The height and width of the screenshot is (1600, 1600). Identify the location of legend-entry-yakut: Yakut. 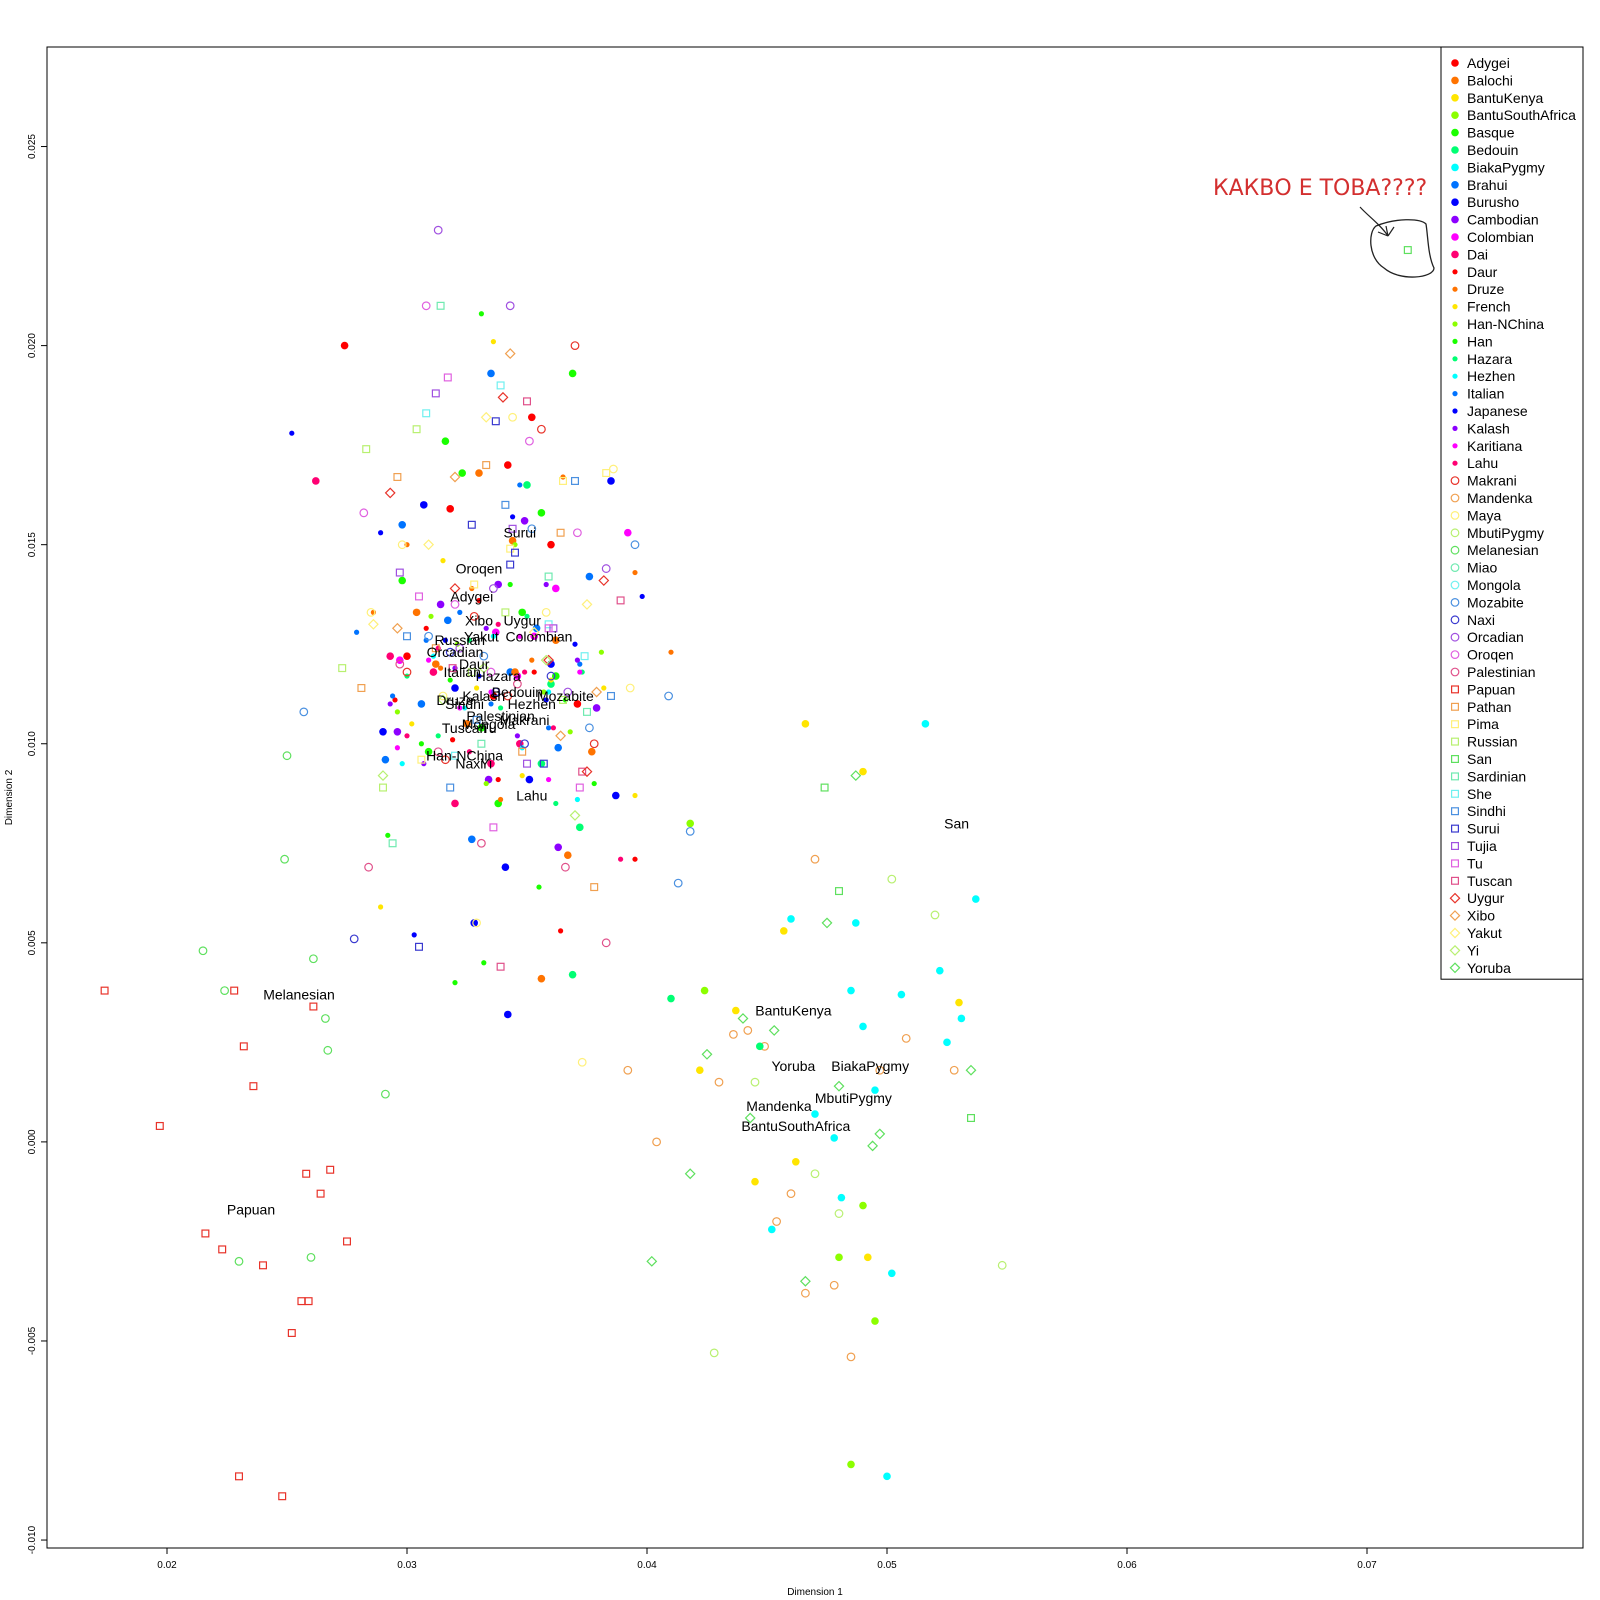
(1475, 933).